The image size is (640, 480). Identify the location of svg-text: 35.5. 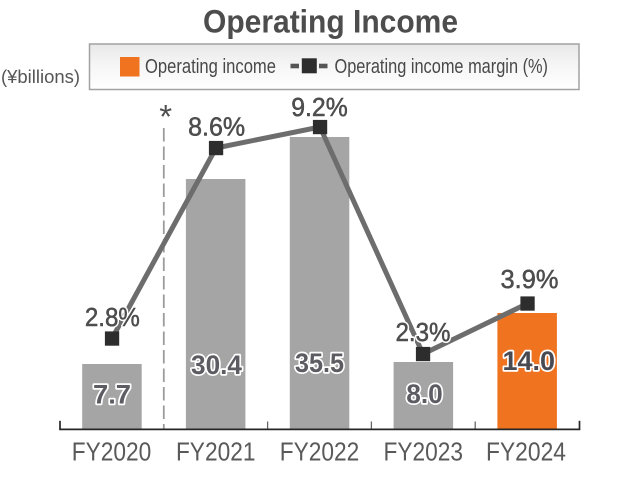
(319, 363).